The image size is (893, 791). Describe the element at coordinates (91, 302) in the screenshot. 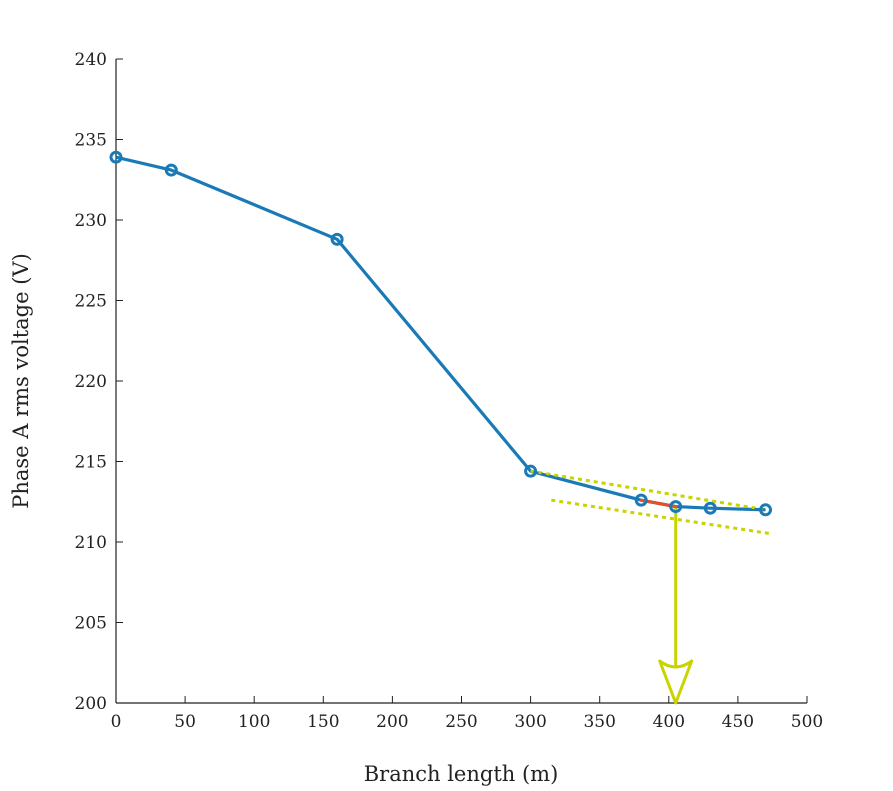

I see `y-tick-label: 225` at that location.